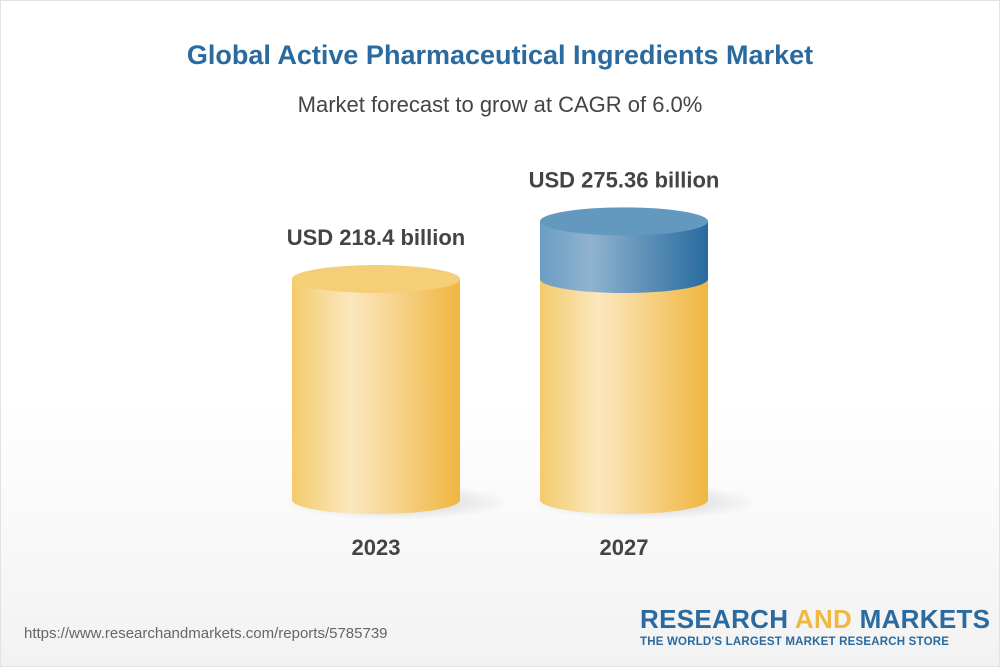 This screenshot has height=667, width=1000. Describe the element at coordinates (624, 547) in the screenshot. I see `category-label-2027: 2027` at that location.